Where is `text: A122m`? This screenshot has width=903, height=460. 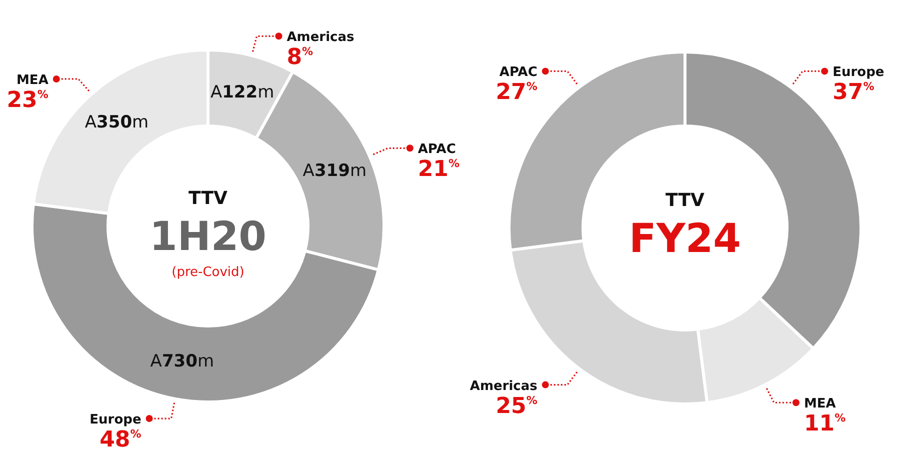 text: A122m is located at coordinates (242, 92).